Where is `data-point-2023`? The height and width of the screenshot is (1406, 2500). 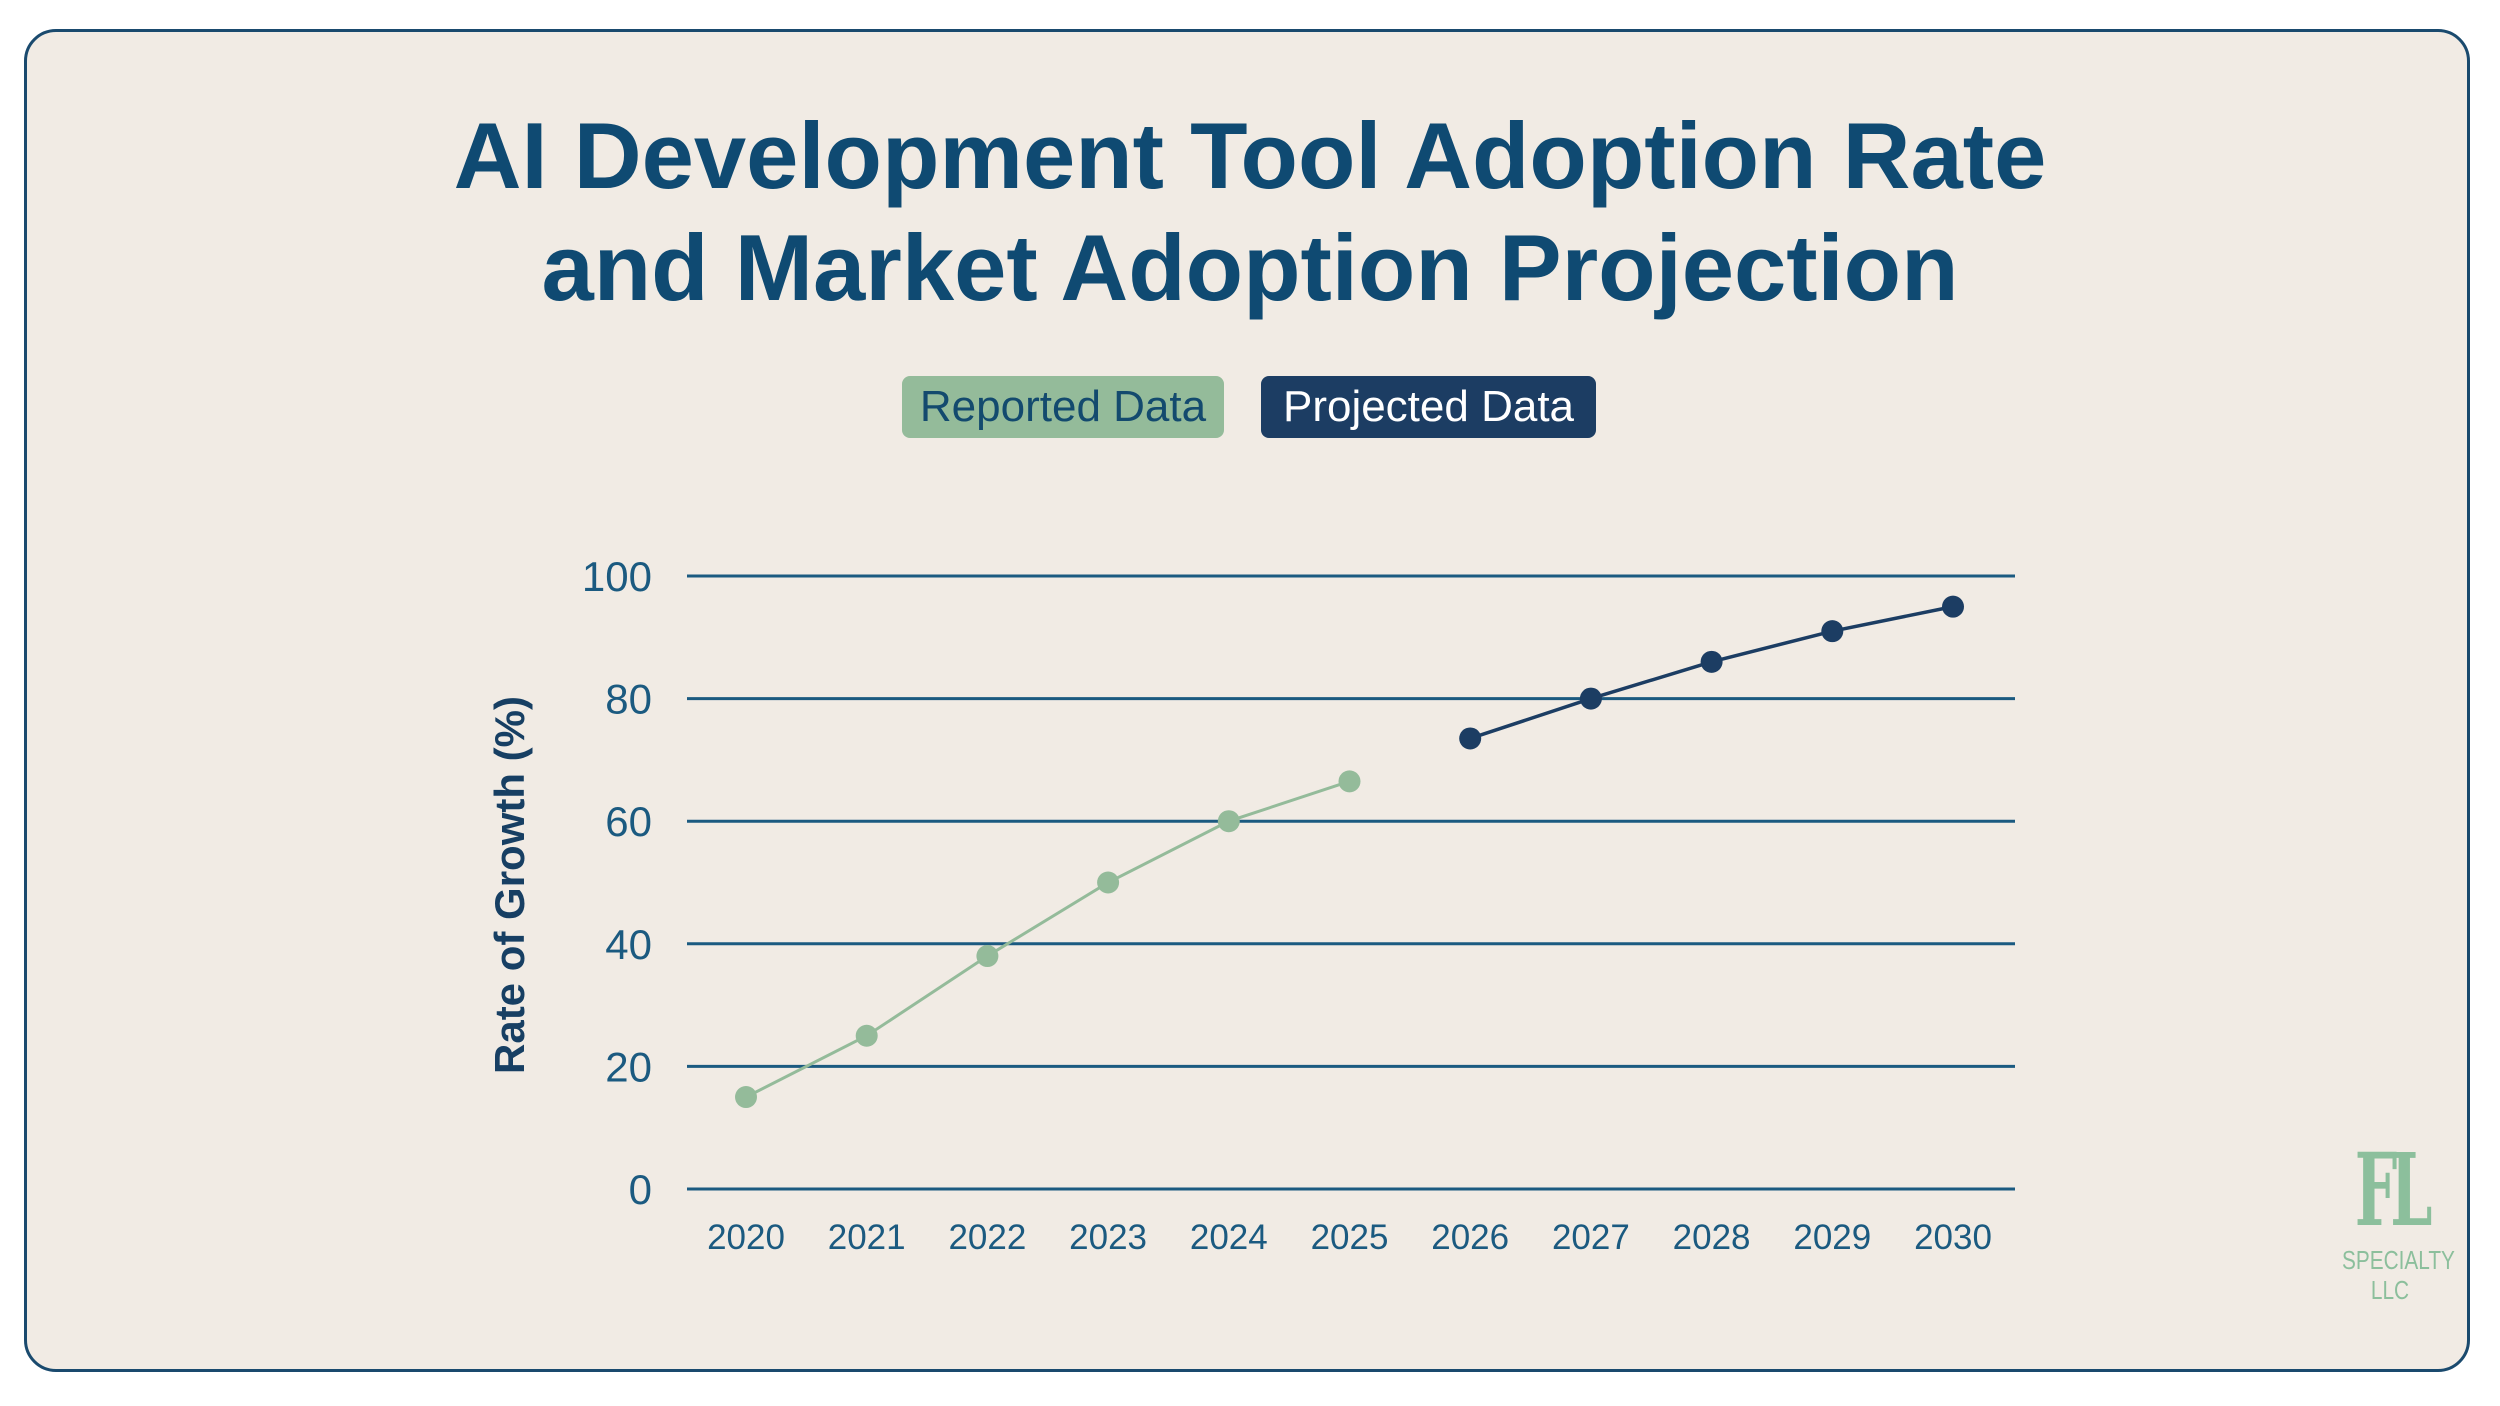 data-point-2023 is located at coordinates (1108, 882).